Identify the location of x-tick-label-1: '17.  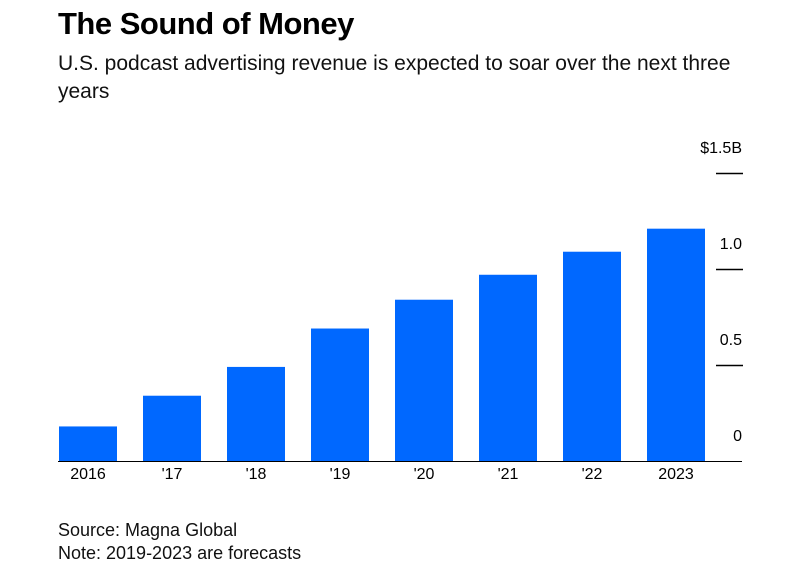
(172, 474).